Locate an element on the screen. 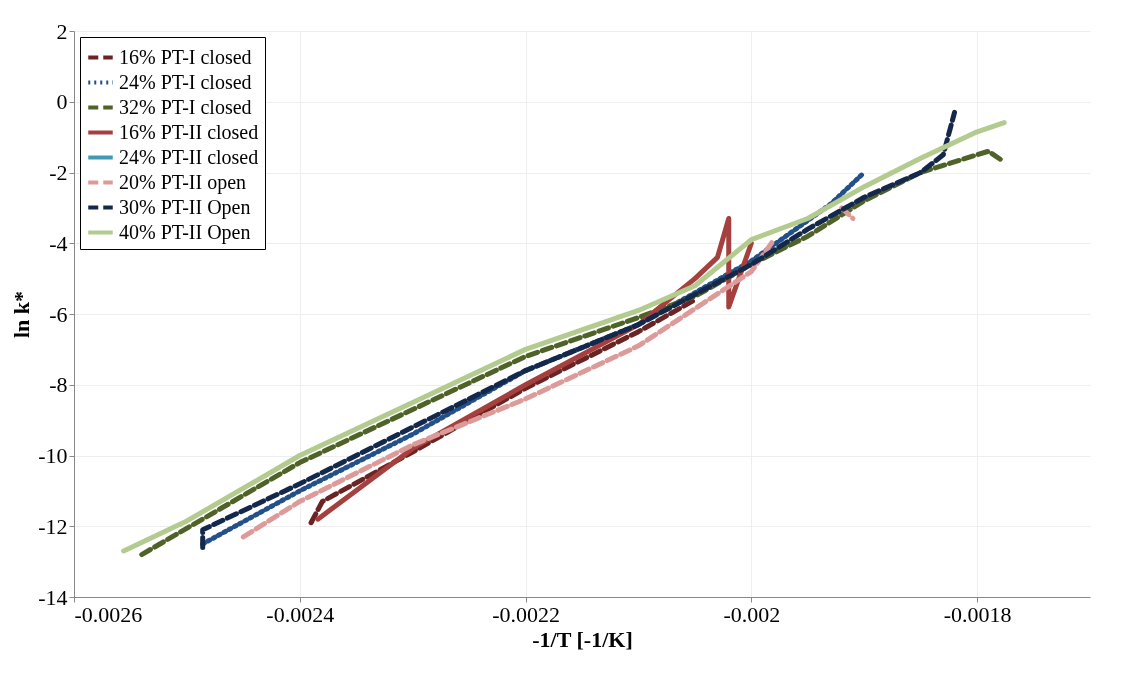  x-tick-label: -0.0022 is located at coordinates (526, 614).